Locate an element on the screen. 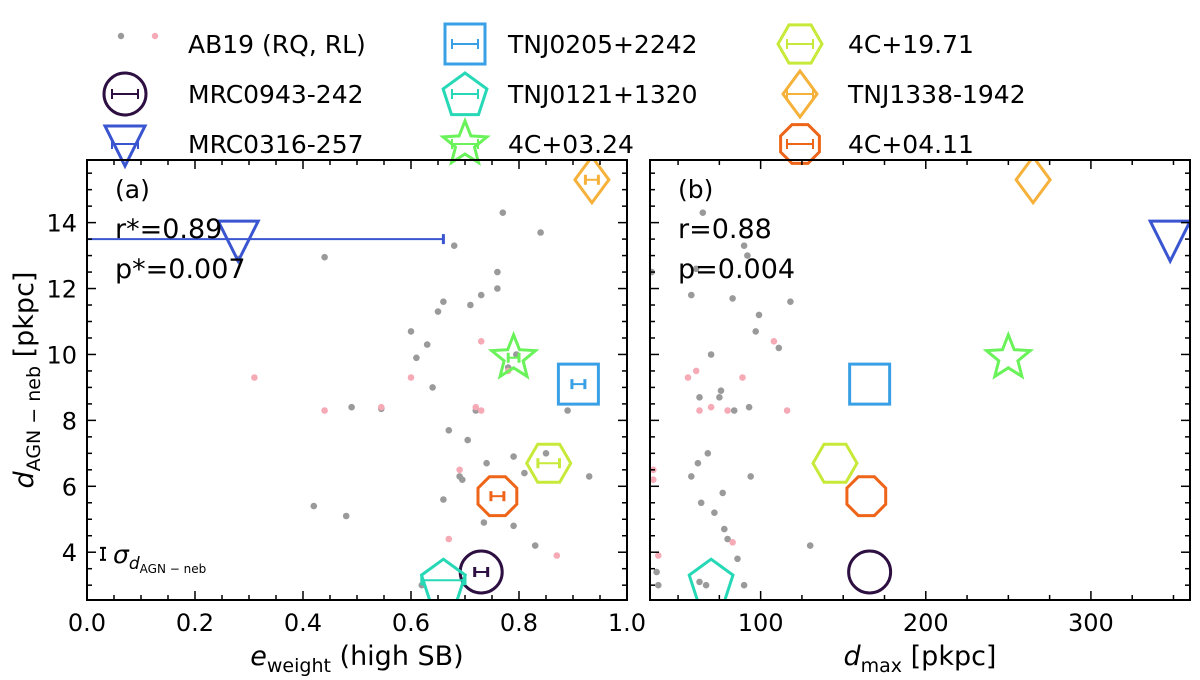 This screenshot has height=680, width=1200. y-tick-label: 10 is located at coordinates (61, 355).